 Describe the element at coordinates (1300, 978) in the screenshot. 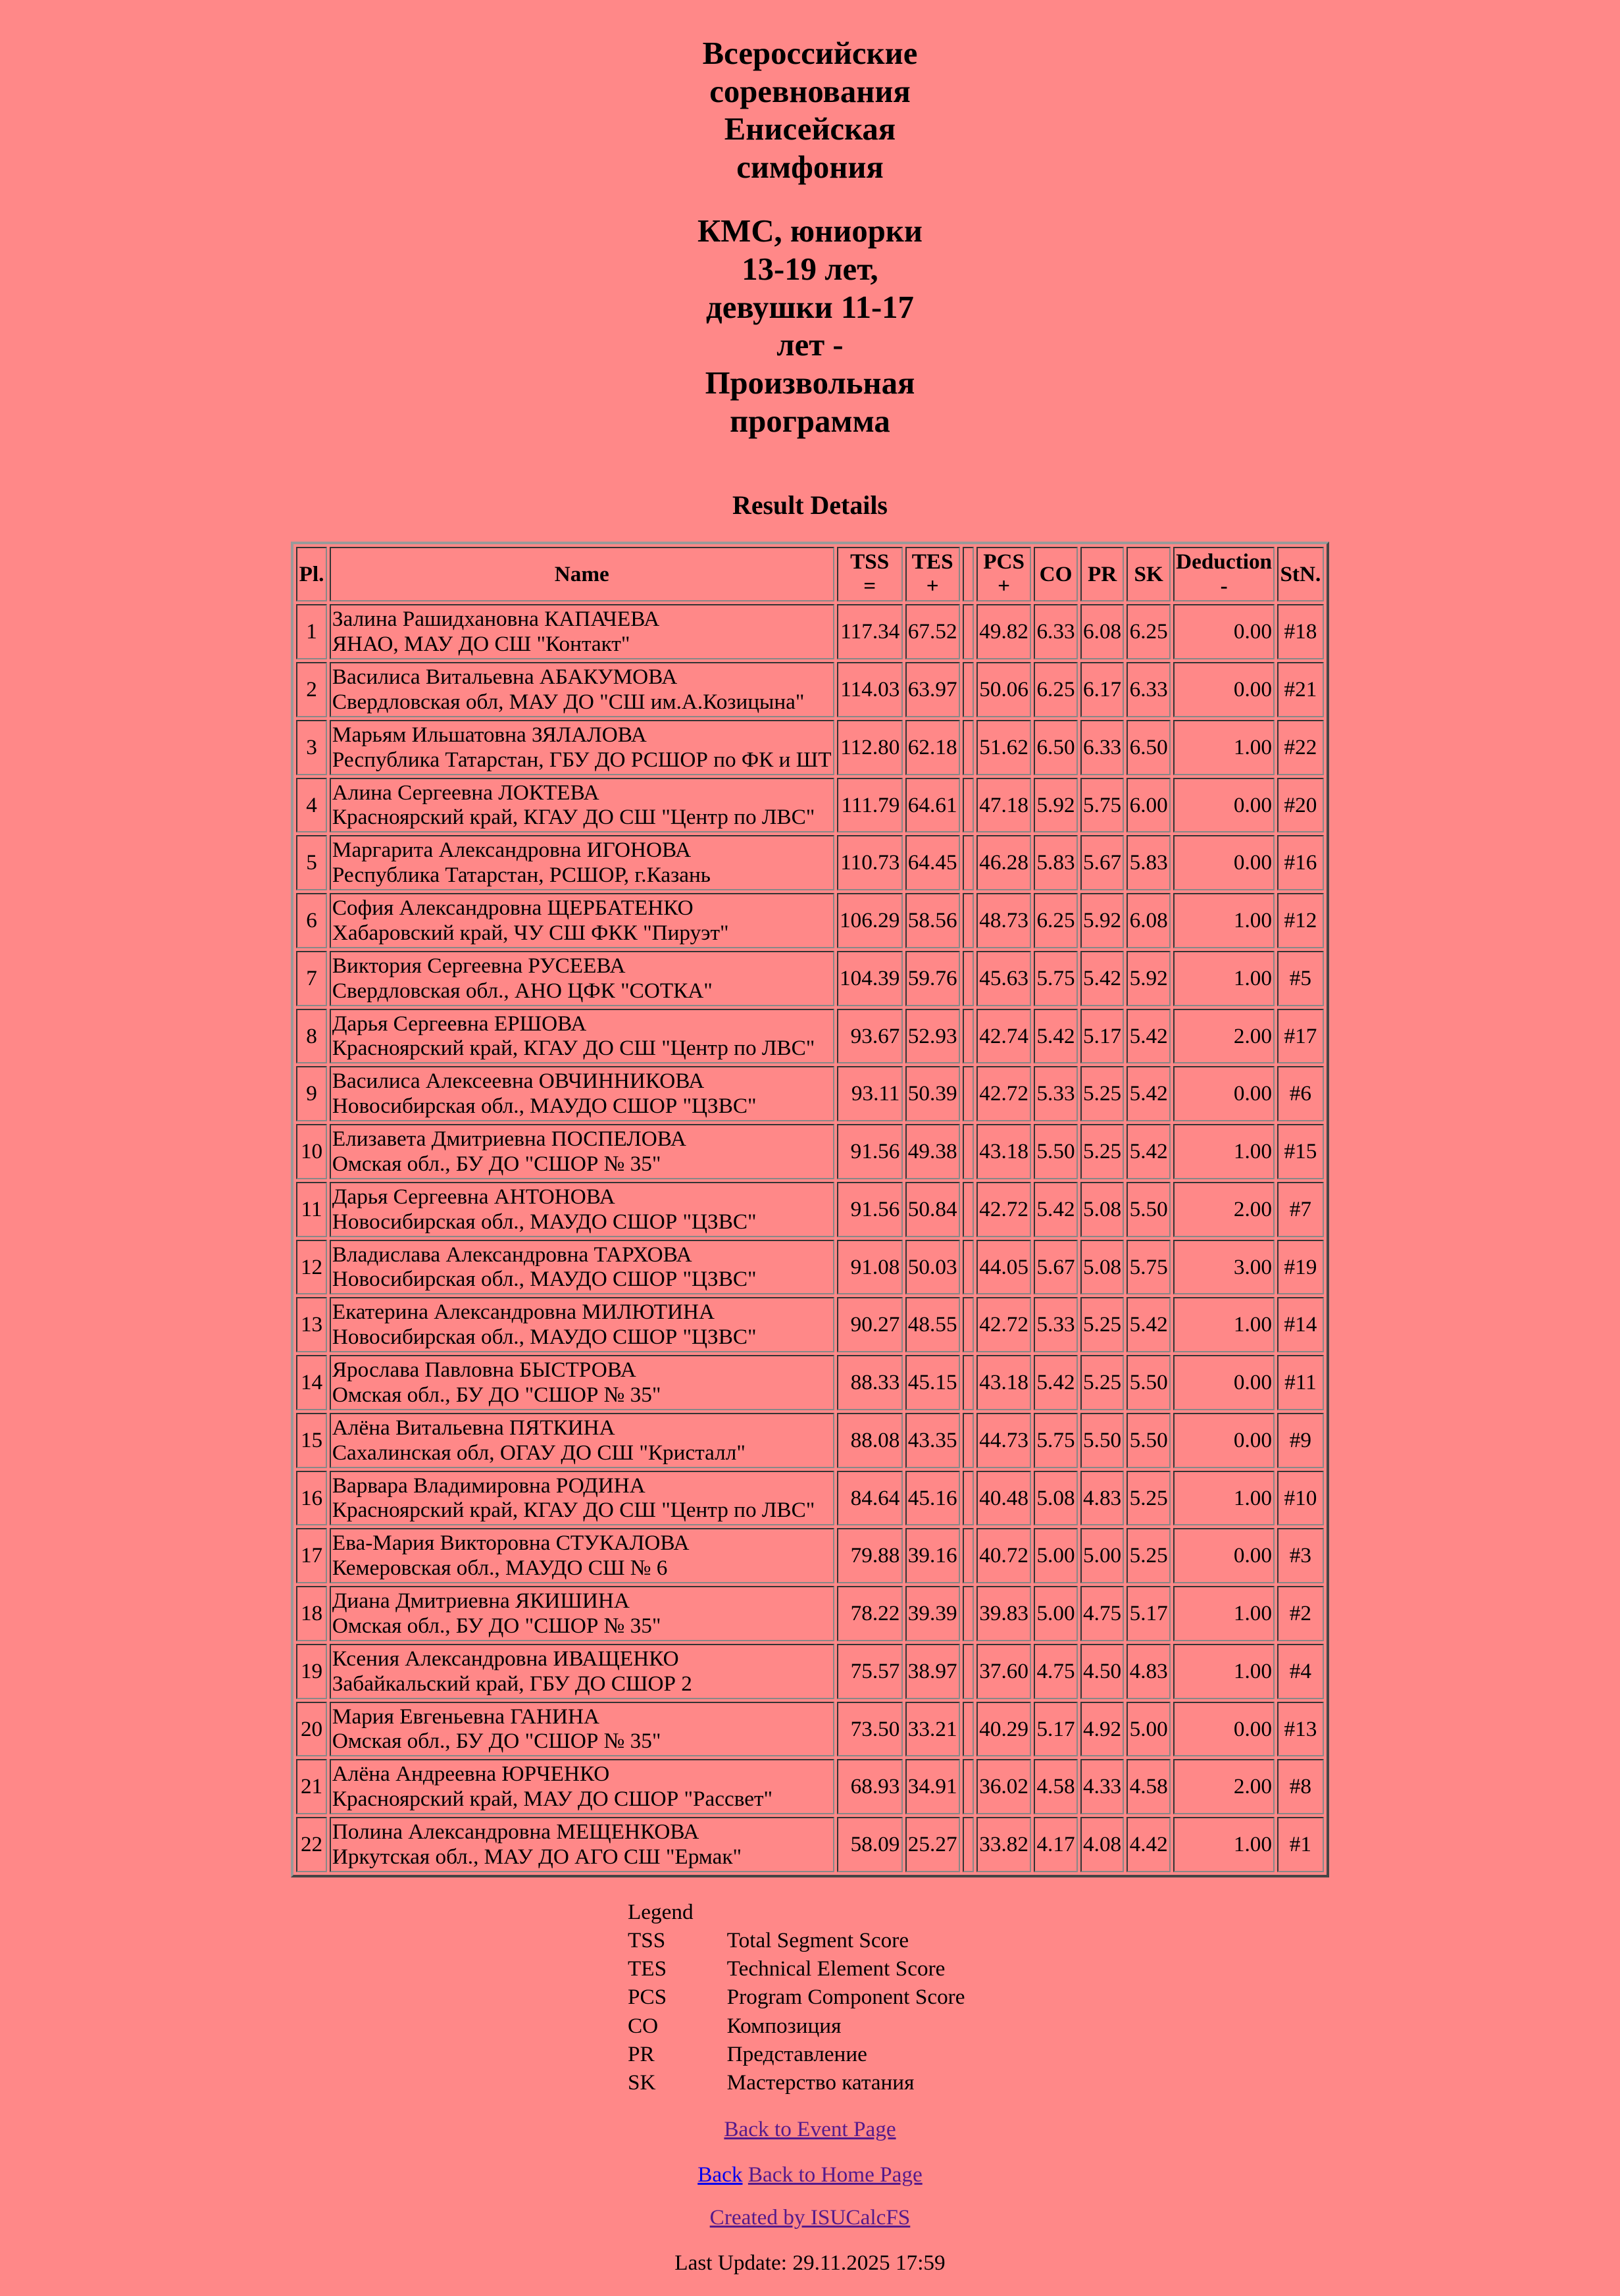

I see `start-number: #5` at that location.